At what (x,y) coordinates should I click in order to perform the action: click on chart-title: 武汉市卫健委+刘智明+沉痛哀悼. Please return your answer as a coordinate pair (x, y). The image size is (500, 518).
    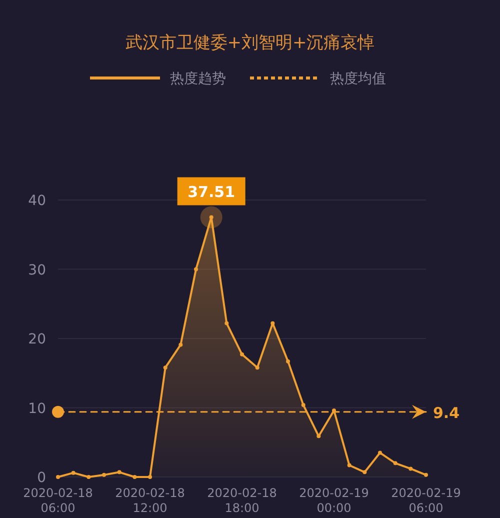
    Looking at the image, I should click on (250, 43).